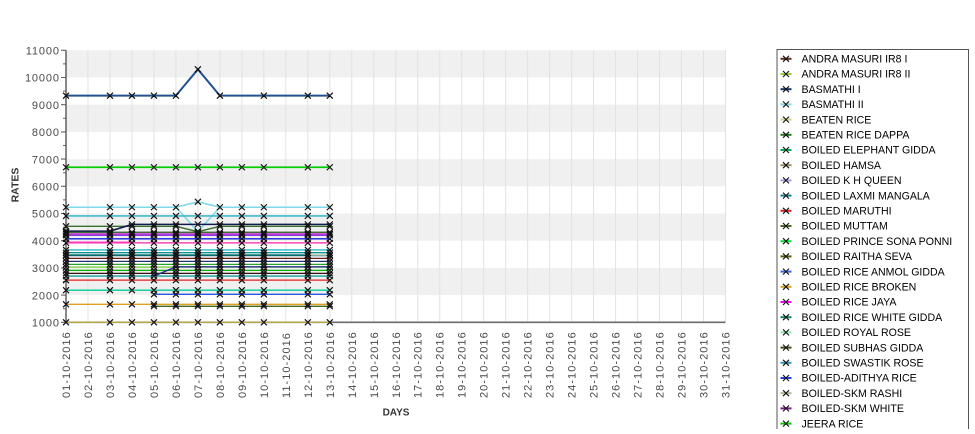  I want to click on svg-text: 29-10-2016, so click(683, 364).